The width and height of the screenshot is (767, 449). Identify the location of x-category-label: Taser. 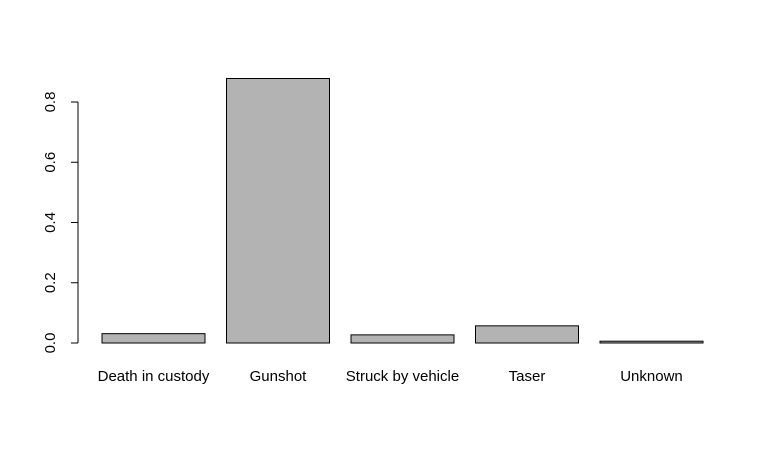
(527, 376).